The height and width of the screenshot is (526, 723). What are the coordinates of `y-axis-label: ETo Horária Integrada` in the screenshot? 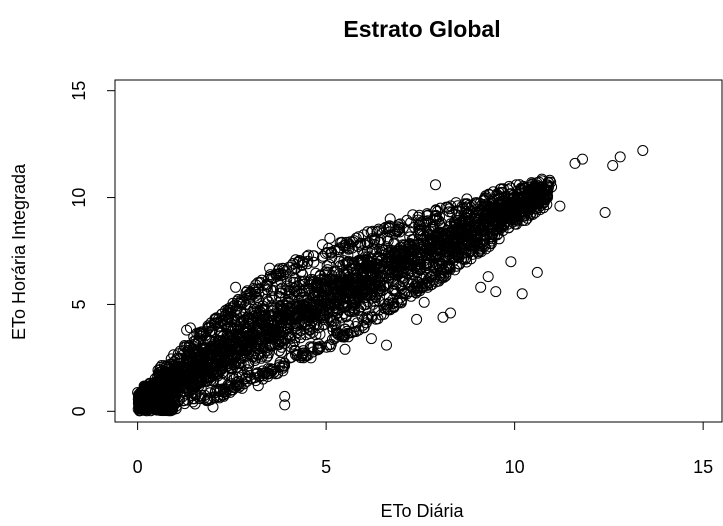 It's located at (19, 251).